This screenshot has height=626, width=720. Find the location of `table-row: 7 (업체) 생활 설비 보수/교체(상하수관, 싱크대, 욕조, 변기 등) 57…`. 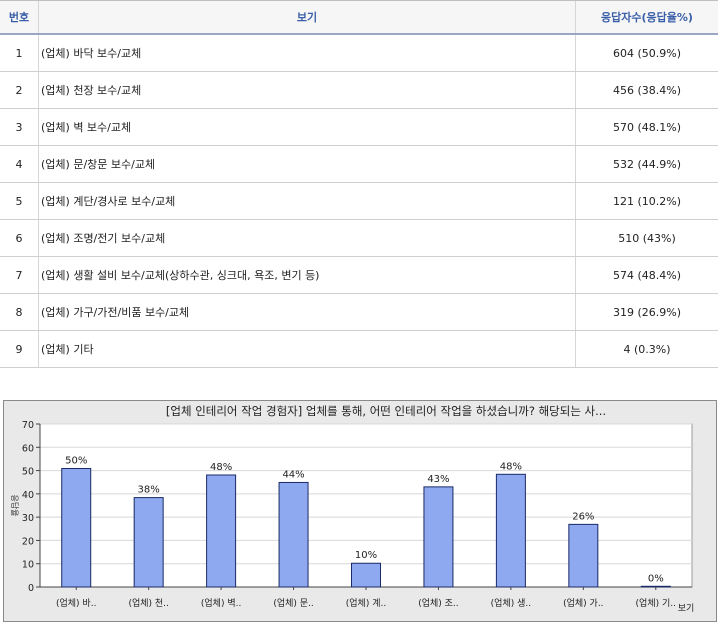

table-row: 7 (업체) 생활 설비 보수/교체(상하수관, 싱크대, 욕조, 변기 등) 57… is located at coordinates (359, 275).